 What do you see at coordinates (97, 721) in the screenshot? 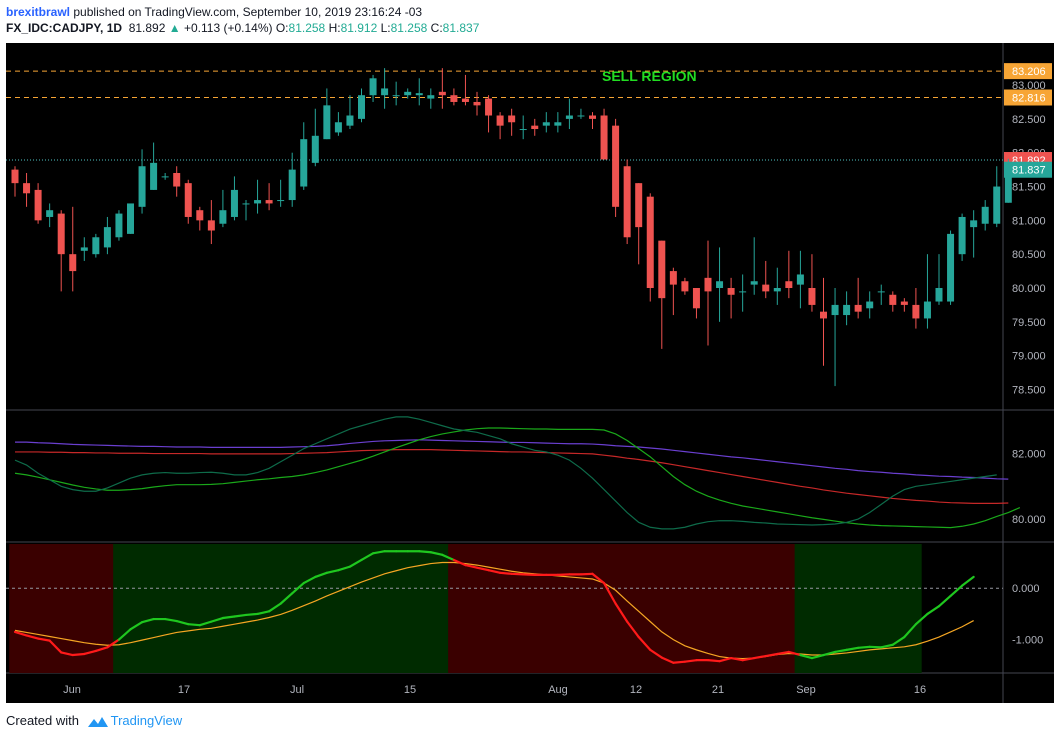
I see `tradingview-logo-icon` at bounding box center [97, 721].